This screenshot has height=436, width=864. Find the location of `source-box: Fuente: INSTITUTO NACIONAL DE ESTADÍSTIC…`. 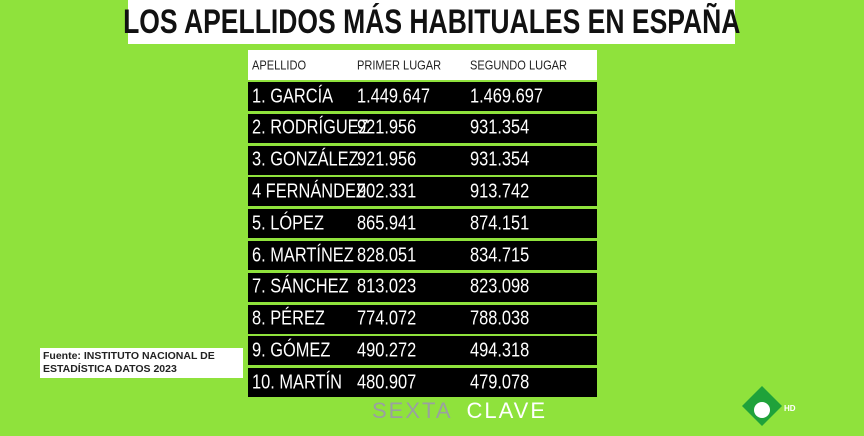

source-box: Fuente: INSTITUTO NACIONAL DE ESTADÍSTIC… is located at coordinates (141, 363).